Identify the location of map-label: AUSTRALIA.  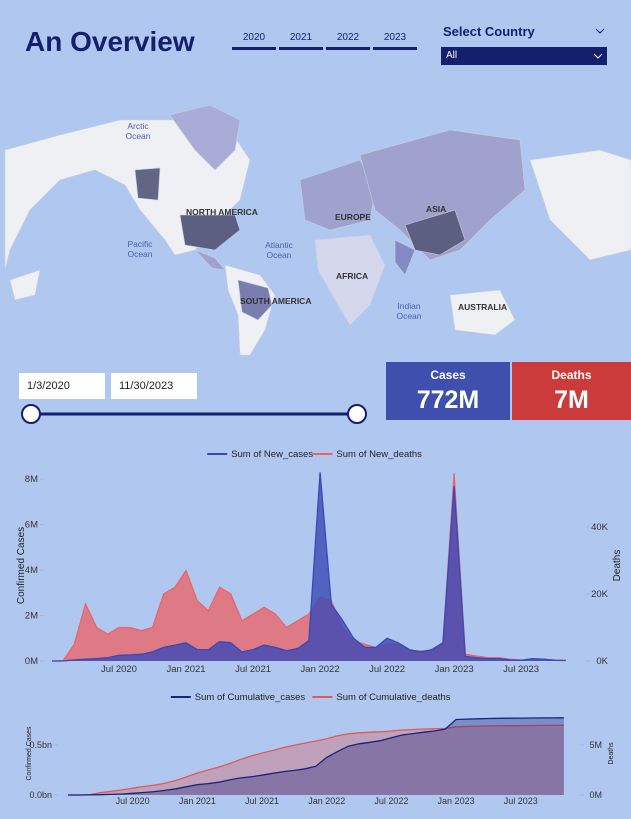
(483, 307).